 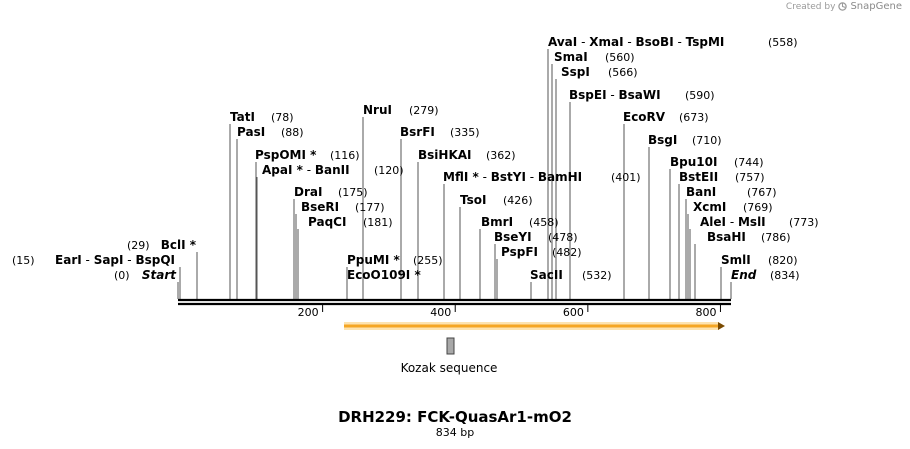 I want to click on site-label: BspEI - BsaWI, so click(x=615, y=95).